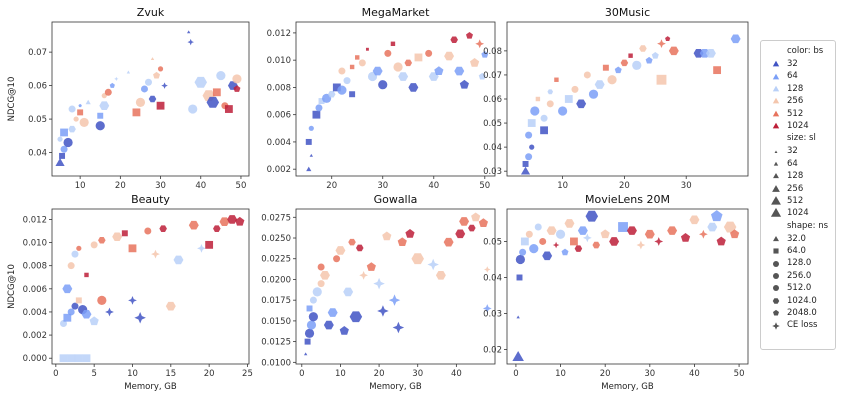 This screenshot has height=400, width=842. Describe the element at coordinates (799, 151) in the screenshot. I see `legend-size-item: 32` at that location.